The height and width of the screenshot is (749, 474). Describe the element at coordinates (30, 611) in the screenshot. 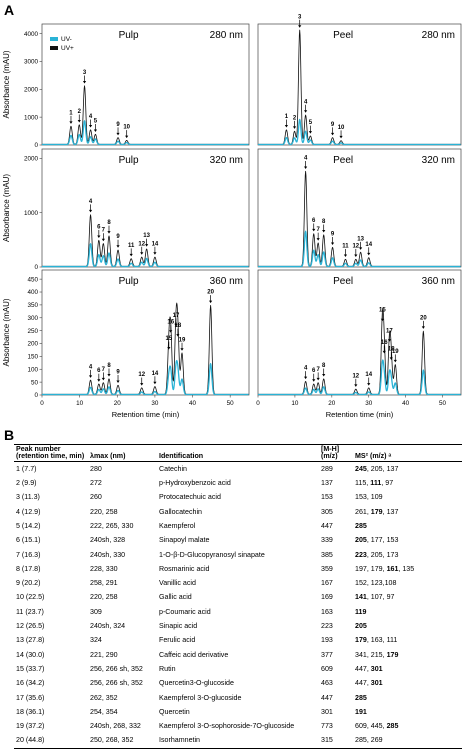

I see `peak-cell: 11 (23.7)` at that location.